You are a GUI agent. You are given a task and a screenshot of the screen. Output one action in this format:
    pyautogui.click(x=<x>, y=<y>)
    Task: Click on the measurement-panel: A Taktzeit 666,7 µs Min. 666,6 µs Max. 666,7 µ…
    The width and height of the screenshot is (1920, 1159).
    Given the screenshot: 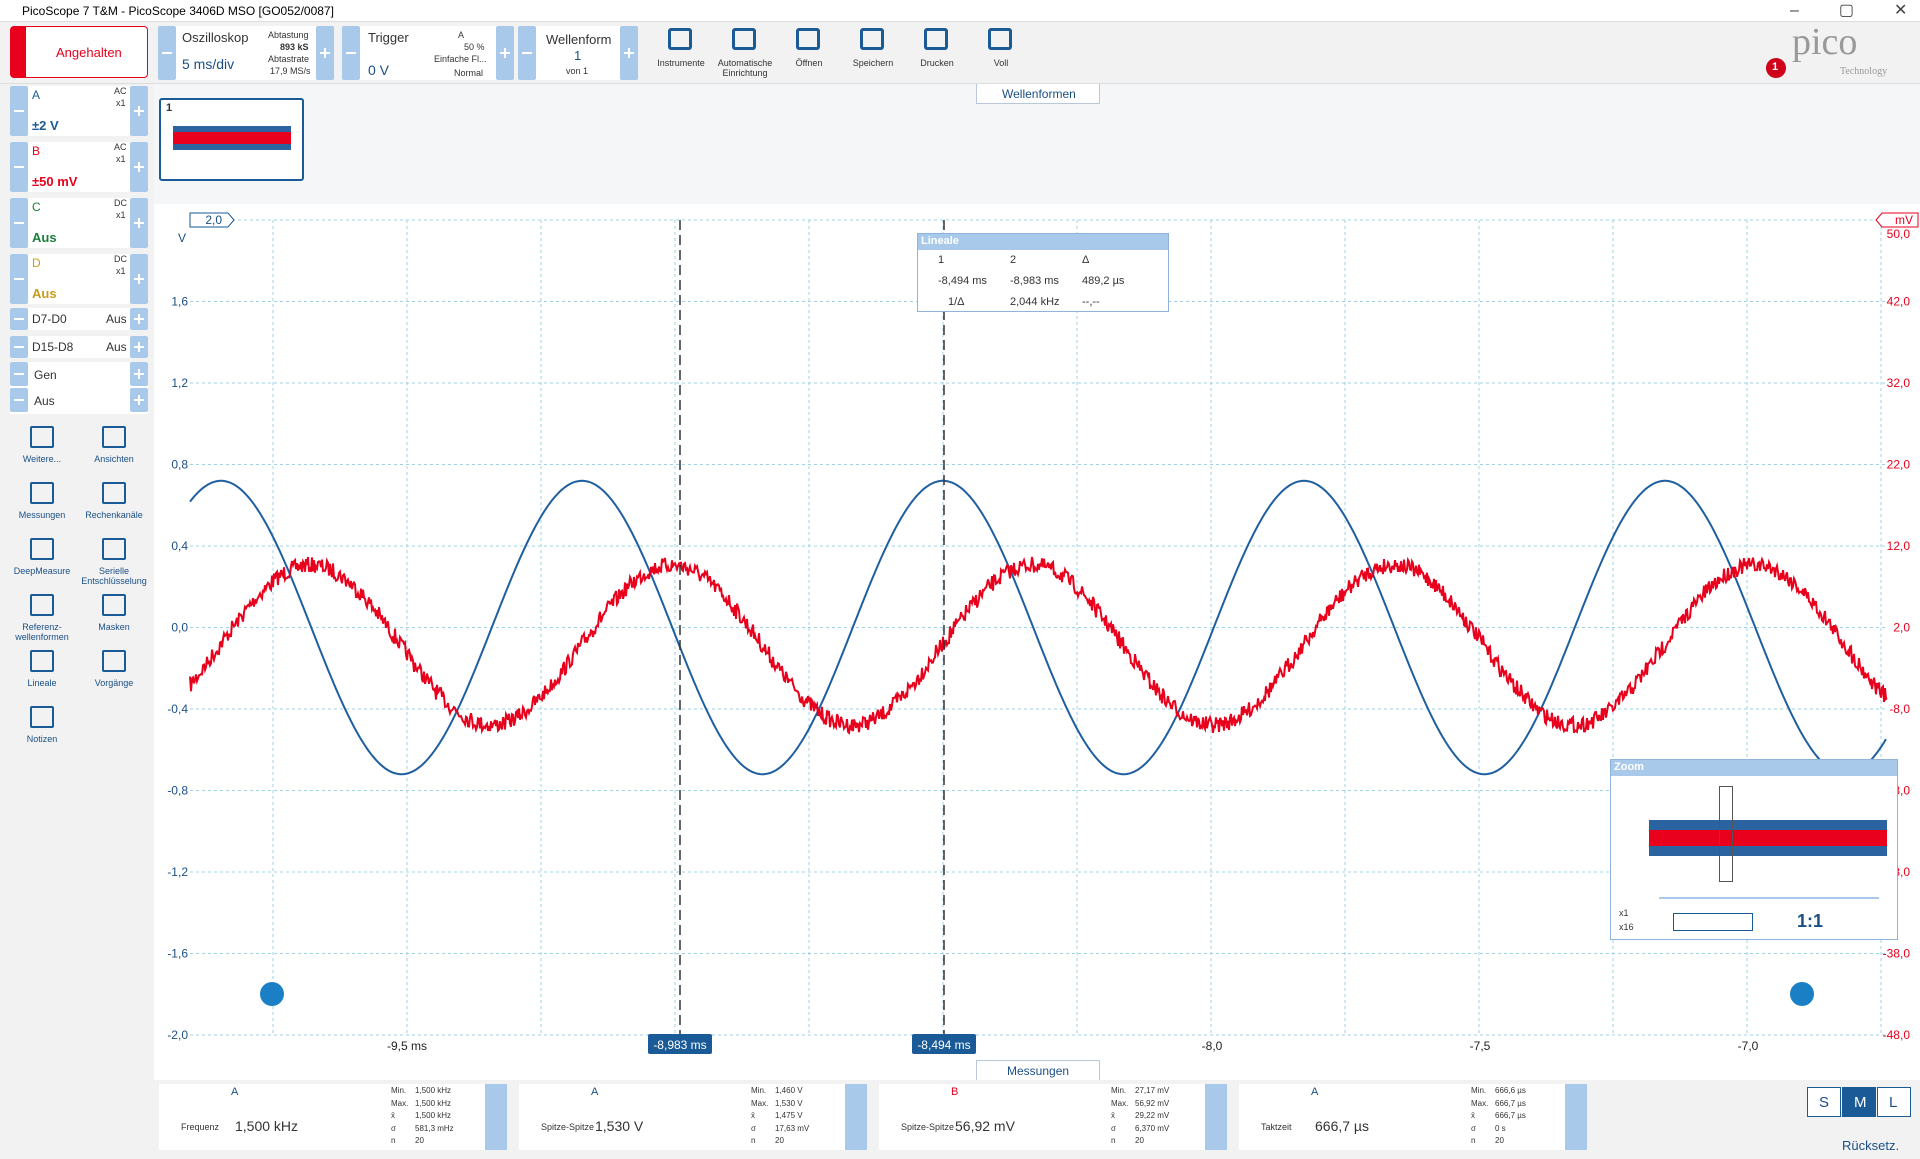 What is the action you would take?
    pyautogui.click(x=1413, y=1117)
    